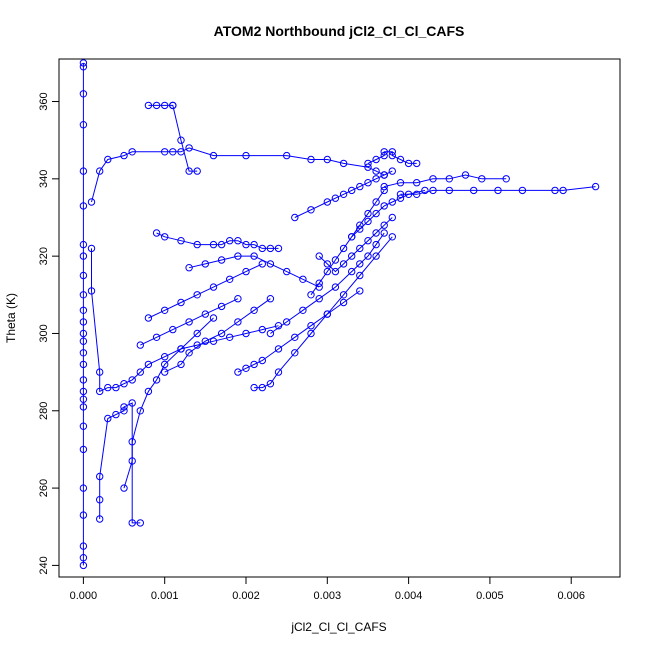 The height and width of the screenshot is (650, 650). Describe the element at coordinates (44, 256) in the screenshot. I see `y-tick-label: 320` at that location.